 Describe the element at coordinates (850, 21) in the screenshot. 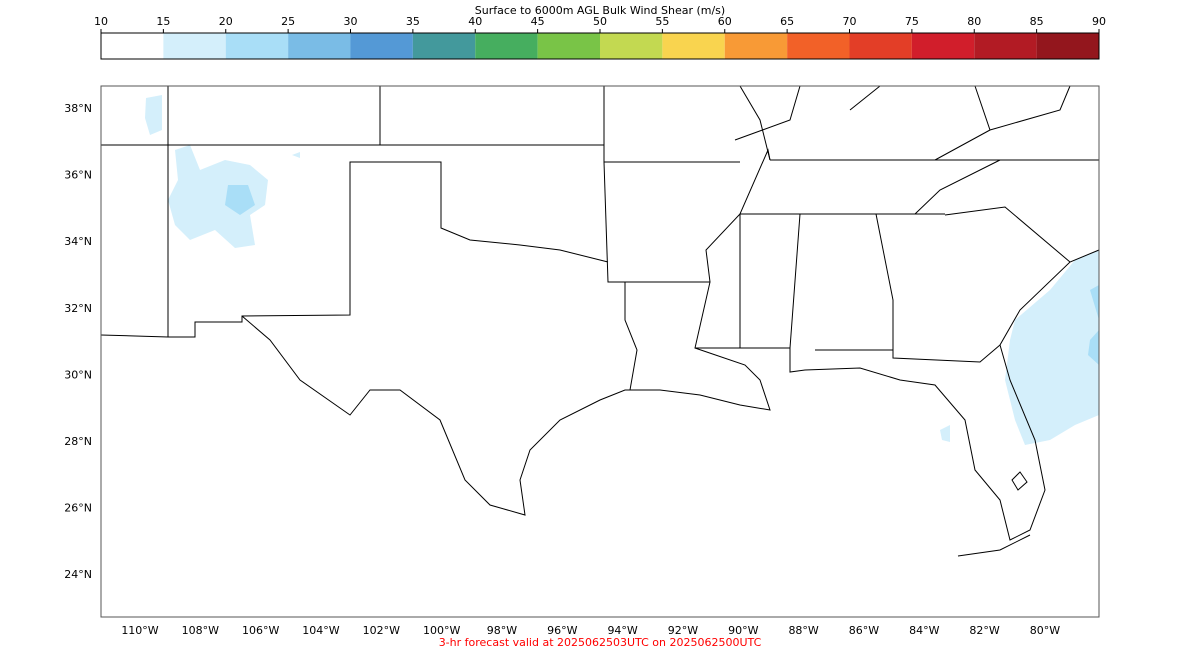

I see `colorbar-tick-label: 70` at that location.